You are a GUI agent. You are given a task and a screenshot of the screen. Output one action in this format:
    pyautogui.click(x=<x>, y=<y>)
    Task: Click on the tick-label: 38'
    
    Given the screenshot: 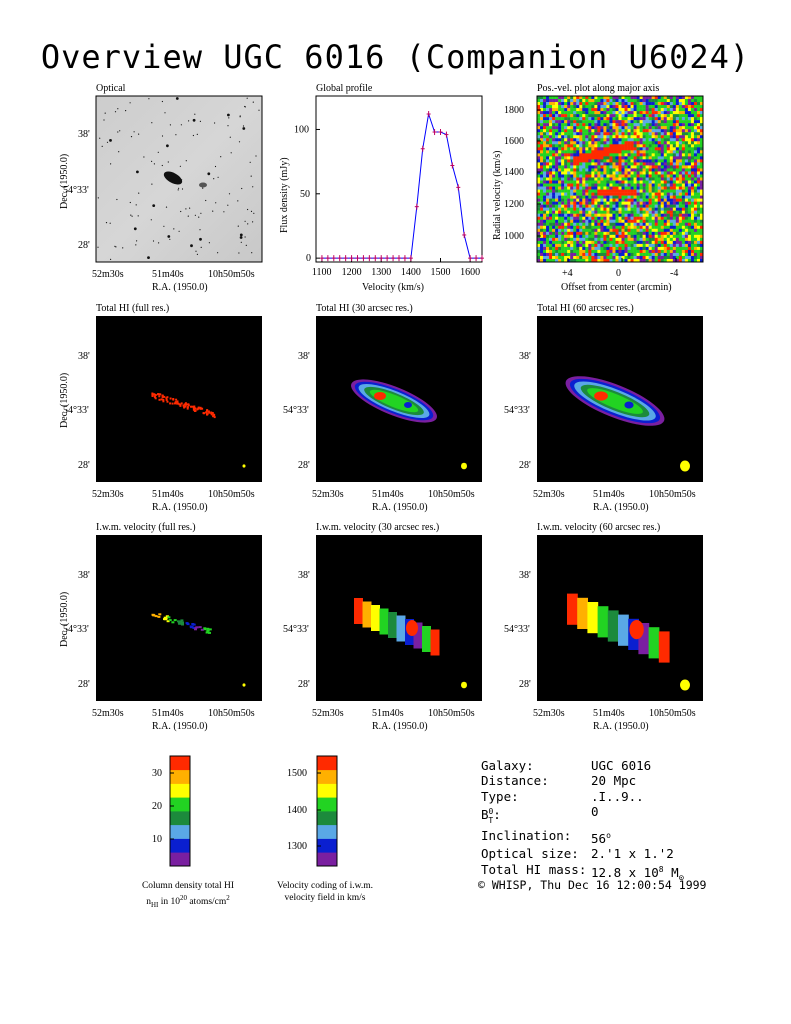 What is the action you would take?
    pyautogui.click(x=304, y=356)
    